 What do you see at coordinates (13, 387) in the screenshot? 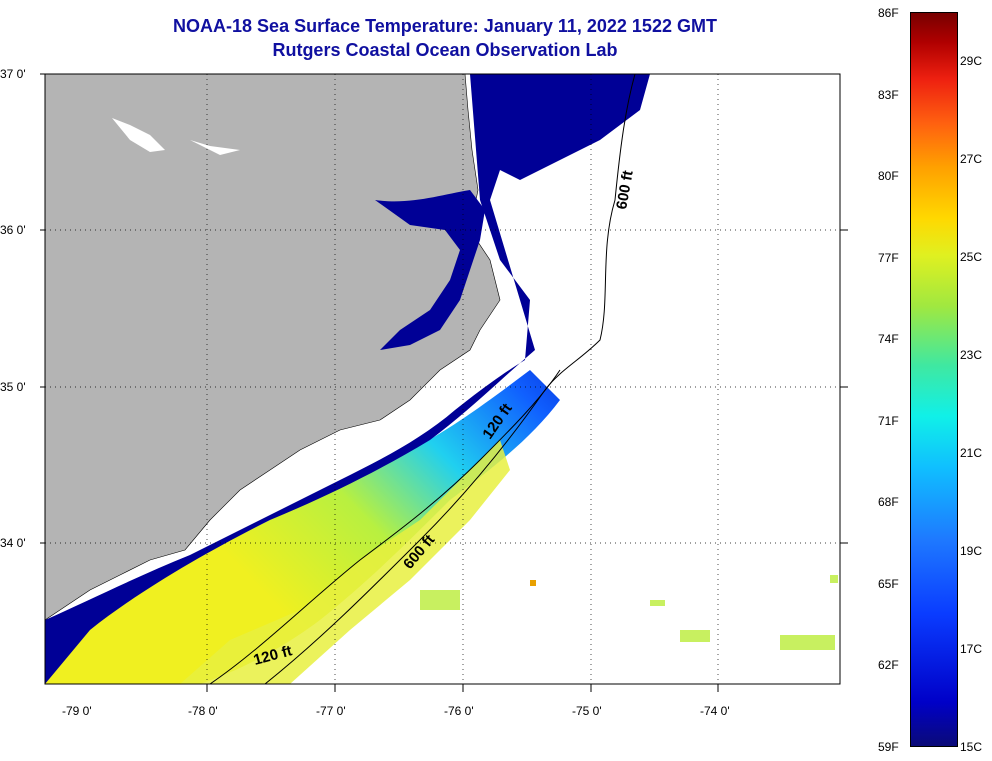
I see `lat-label-35: 35 0'` at bounding box center [13, 387].